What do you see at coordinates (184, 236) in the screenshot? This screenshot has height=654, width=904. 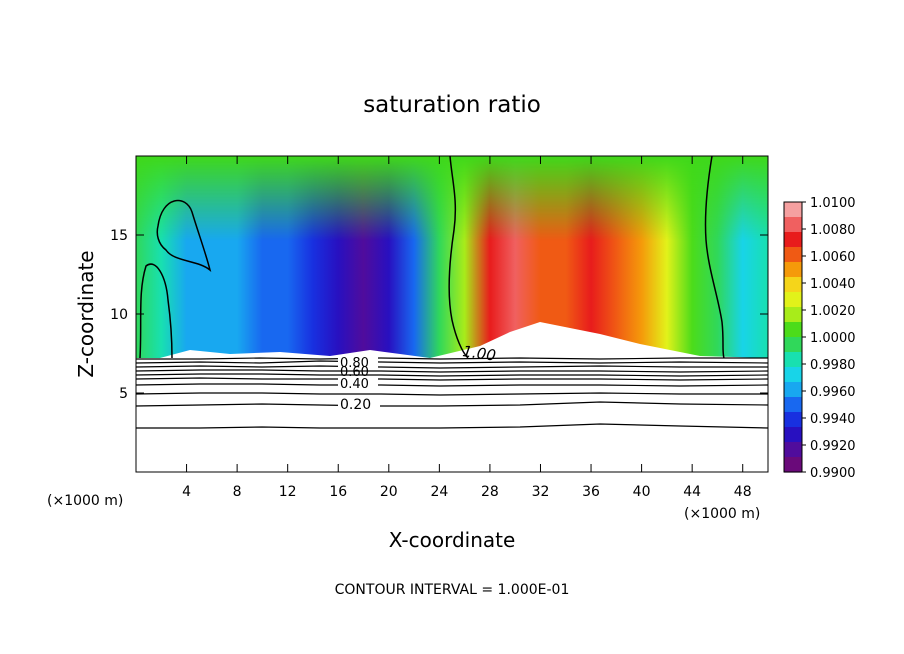 I see `contour-line-1-00-upper-left` at bounding box center [184, 236].